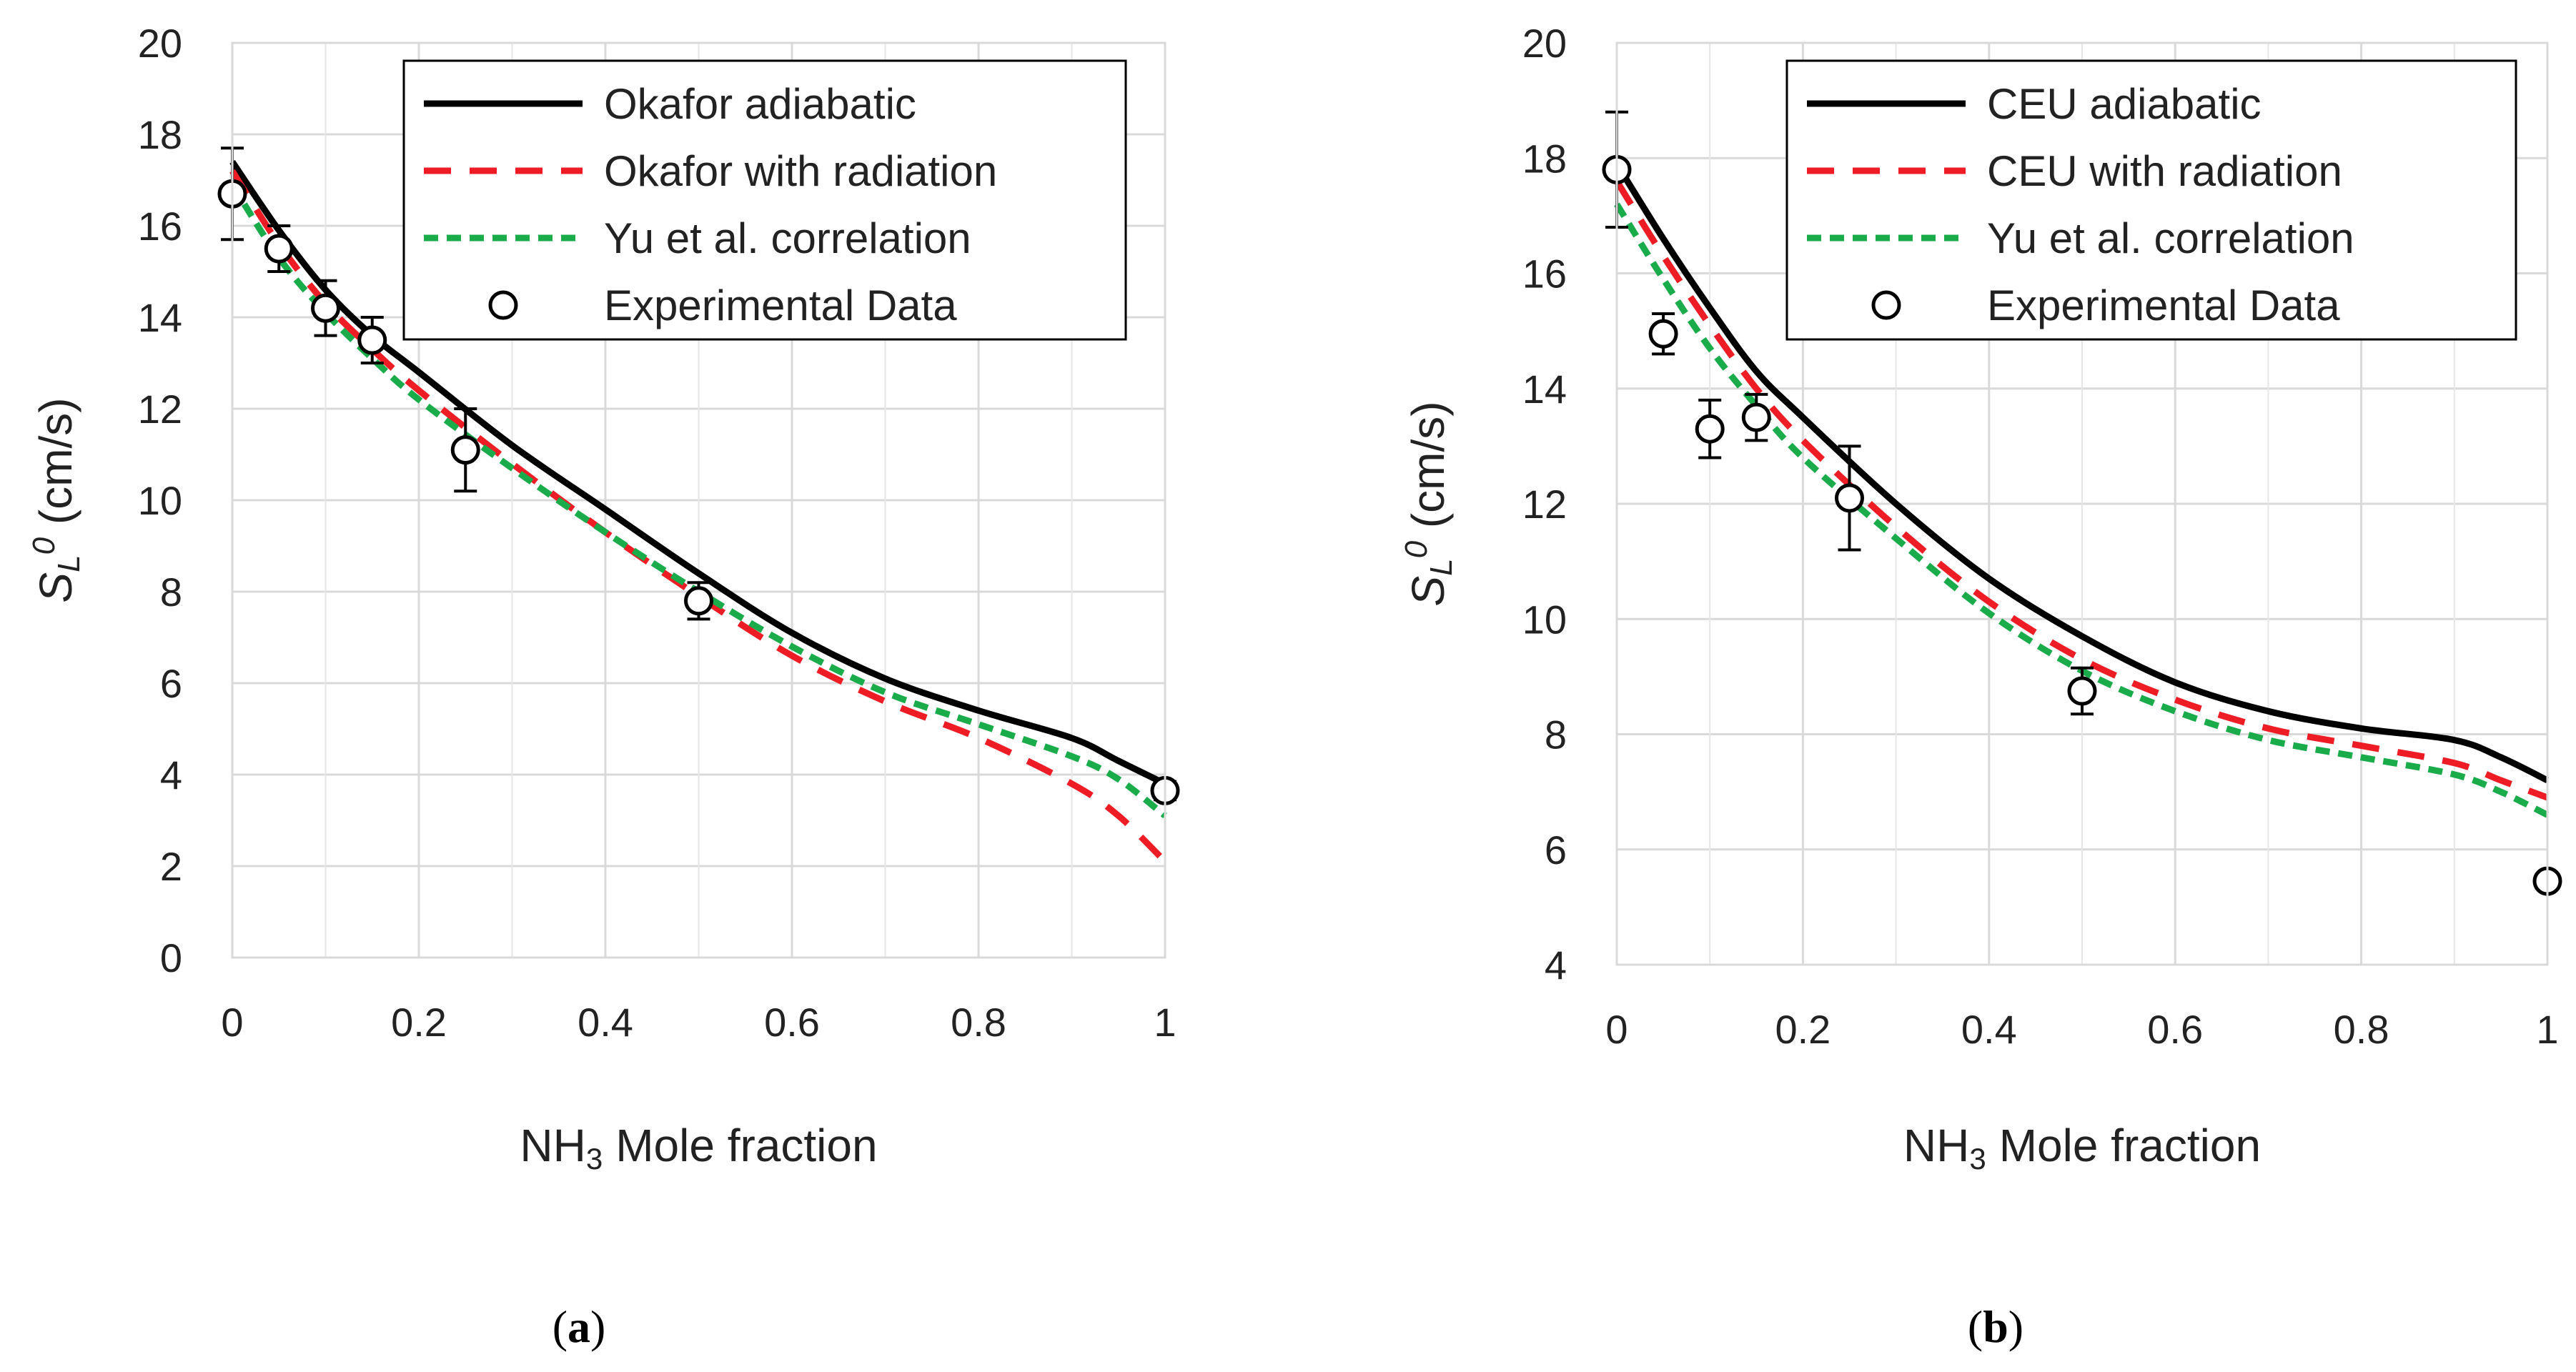 Image resolution: width=2576 pixels, height=1372 pixels. Describe the element at coordinates (1545, 158) in the screenshot. I see `panel-b-y-tick-label: 18` at that location.